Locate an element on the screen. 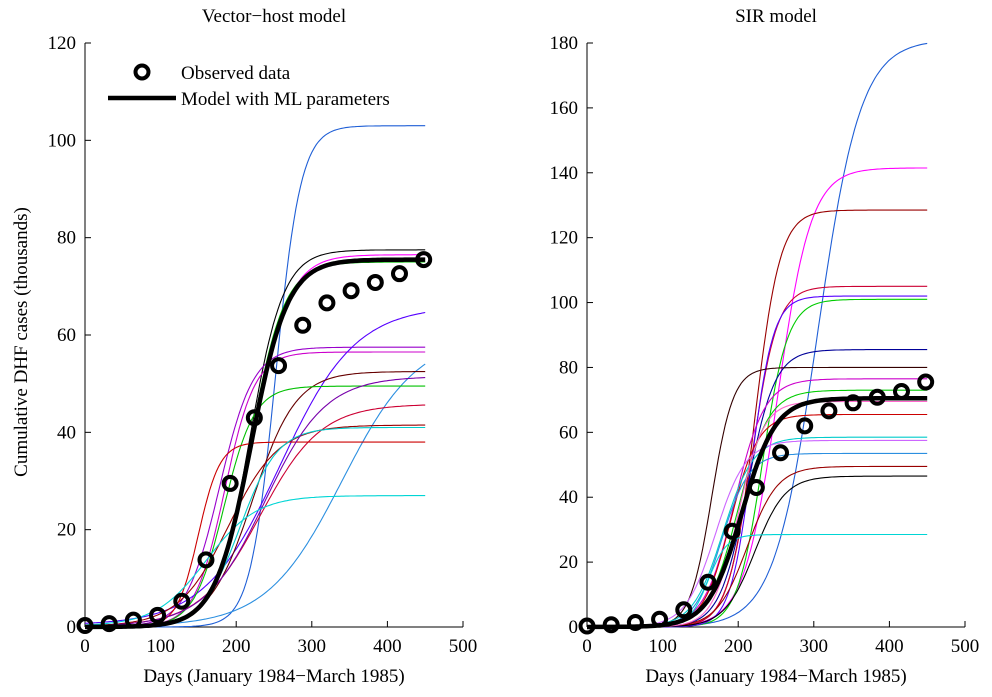  legend: Observed data Model with ML parameters is located at coordinates (249, 86).